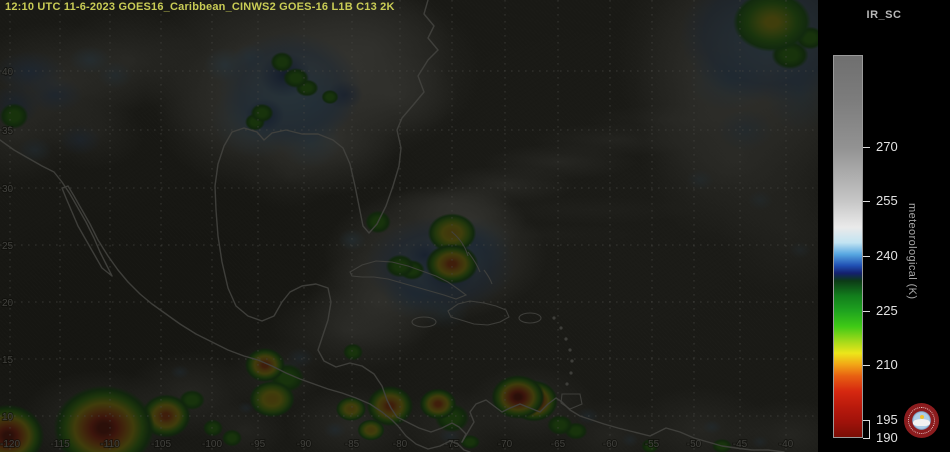  Describe the element at coordinates (848, 246) in the screenshot. I see `colorbar-gradient` at that location.